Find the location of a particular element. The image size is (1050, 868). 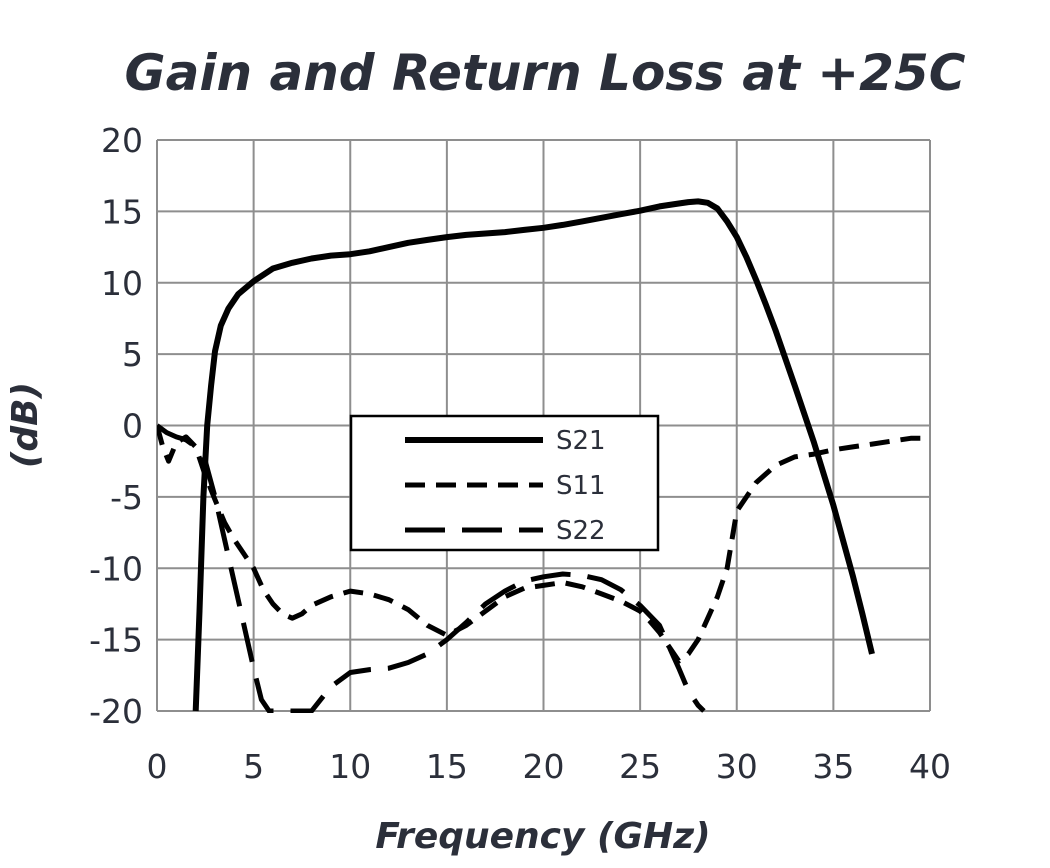

y-tick-label: -10 is located at coordinates (116, 568).